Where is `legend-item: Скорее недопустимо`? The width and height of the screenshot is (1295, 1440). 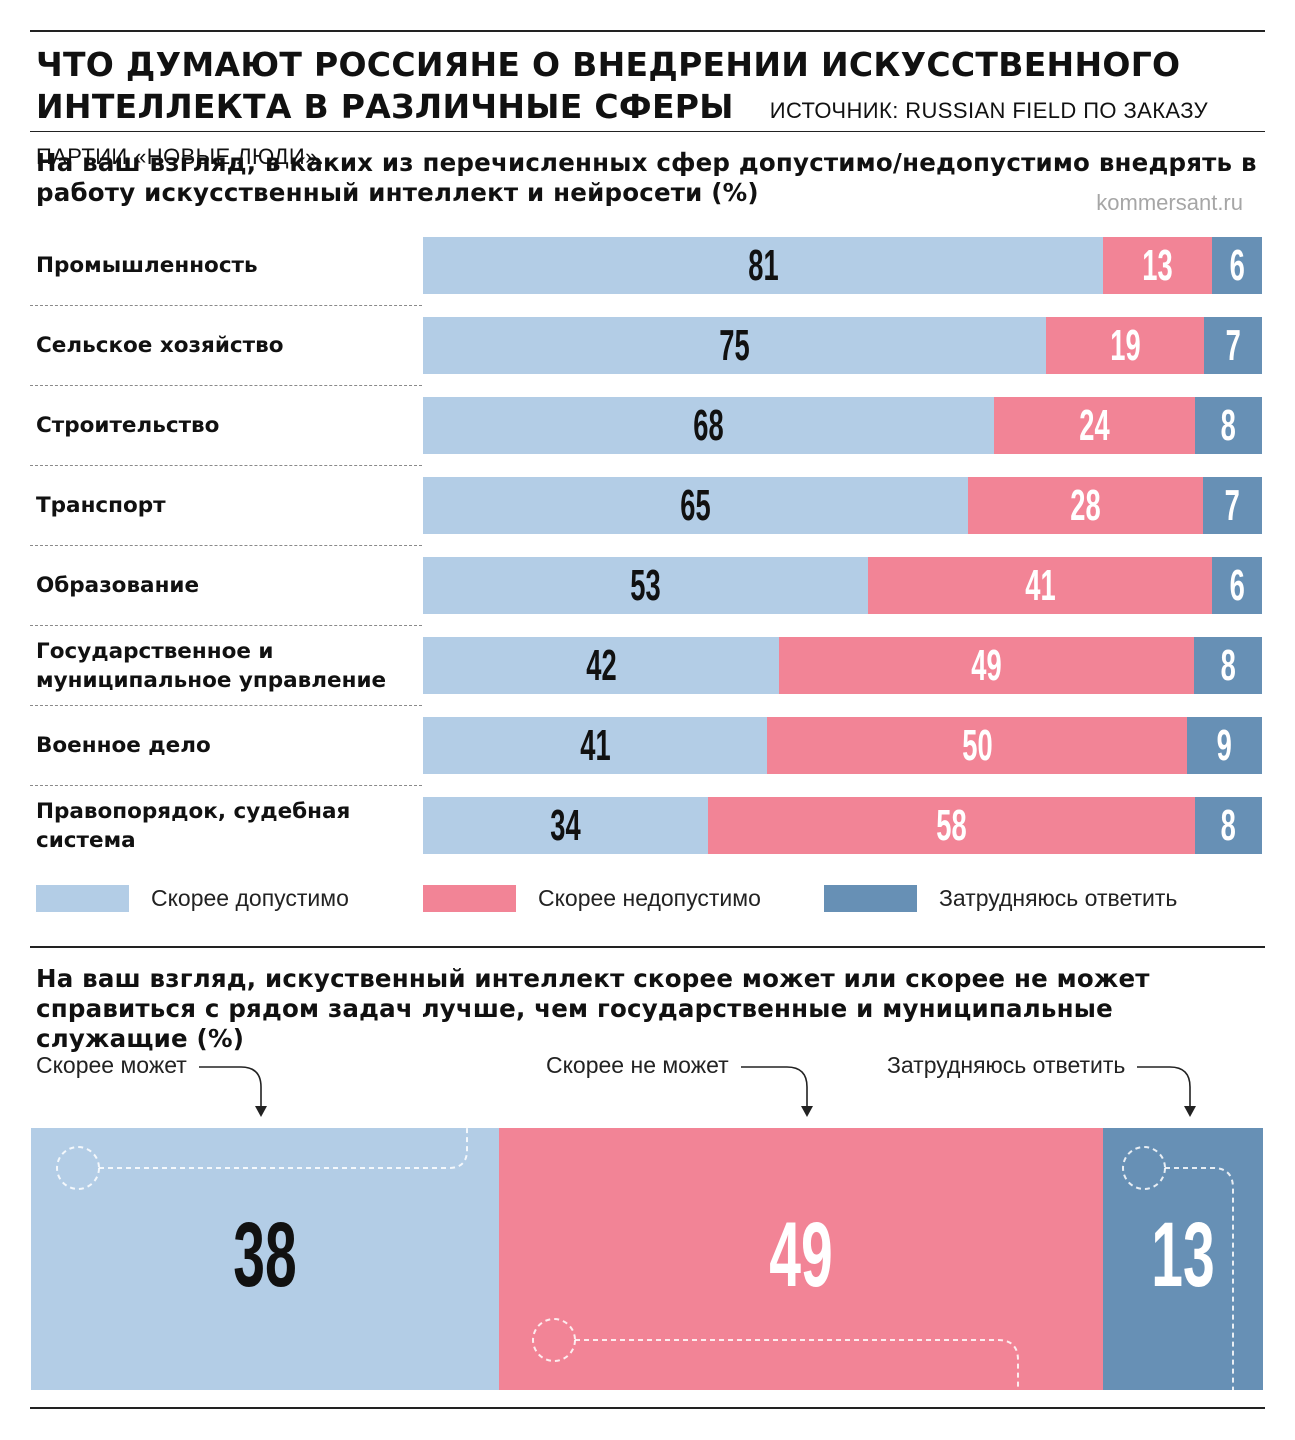 legend-item: Скорее недопустимо is located at coordinates (592, 898).